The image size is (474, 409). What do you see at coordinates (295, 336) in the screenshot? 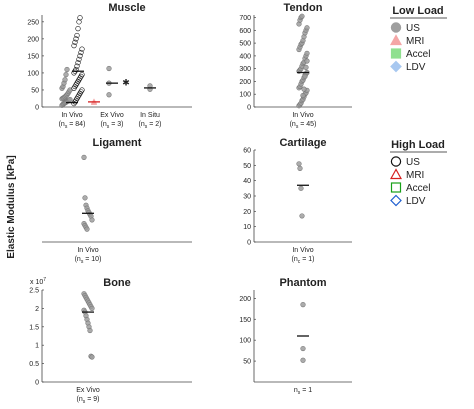
I see `phantom-panel: Phantom 50 100 150 200 ns = 1` at bounding box center [295, 336].